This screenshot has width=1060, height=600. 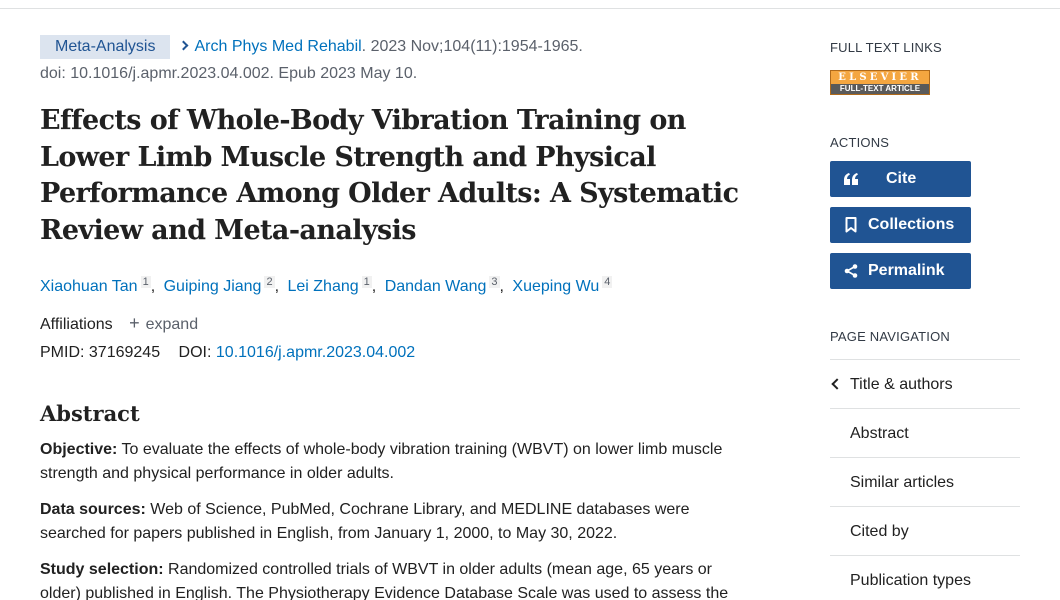 What do you see at coordinates (105, 47) in the screenshot?
I see `article-type-badge: Meta-Analysis` at bounding box center [105, 47].